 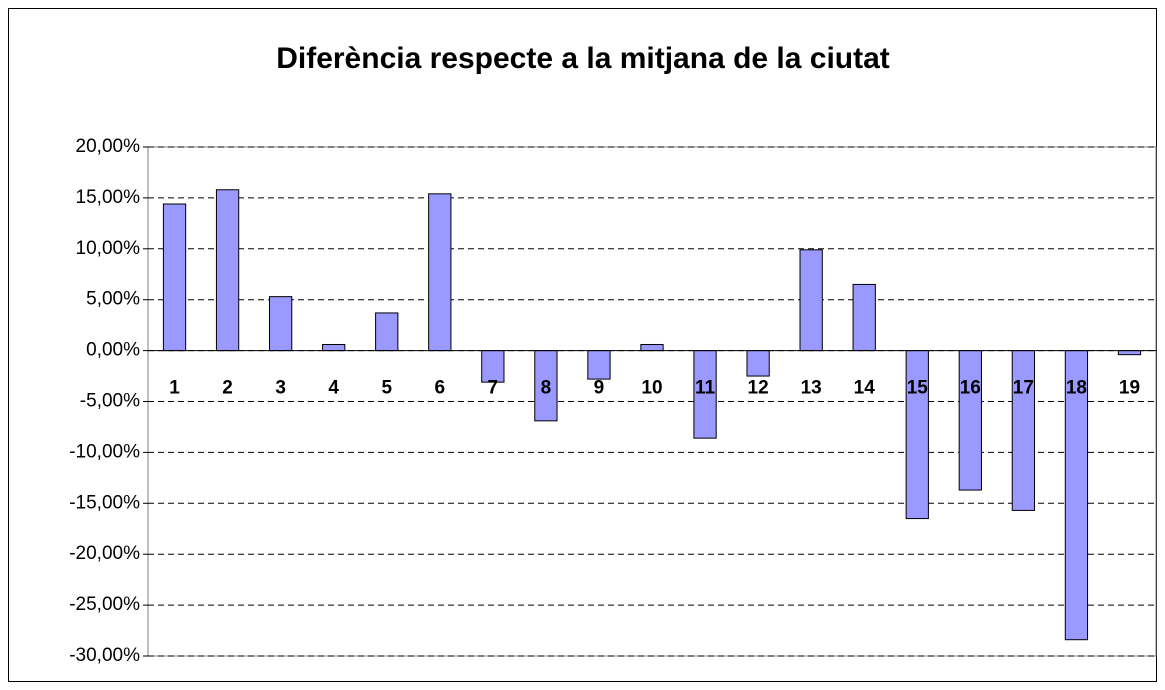 What do you see at coordinates (970, 388) in the screenshot?
I see `x-tick-label: 16` at bounding box center [970, 388].